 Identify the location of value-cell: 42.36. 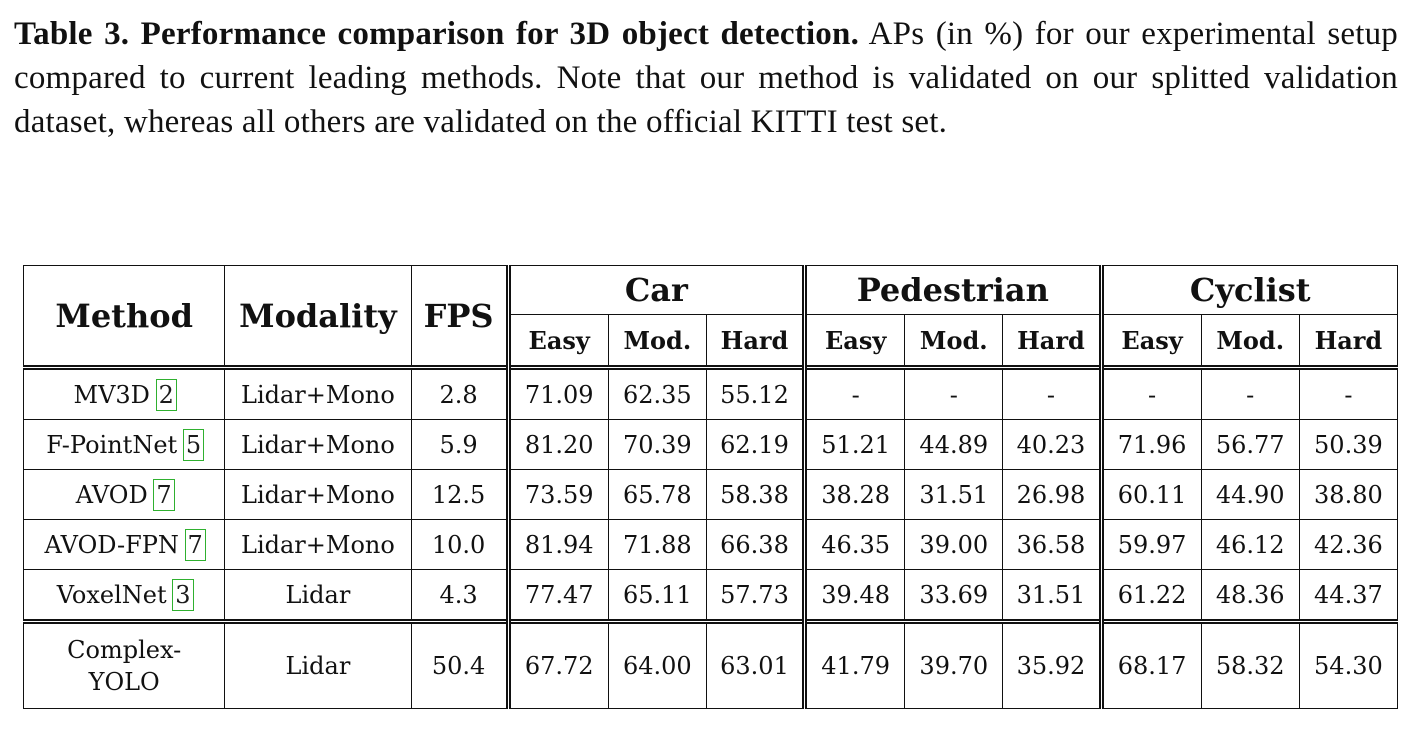
(1348, 544).